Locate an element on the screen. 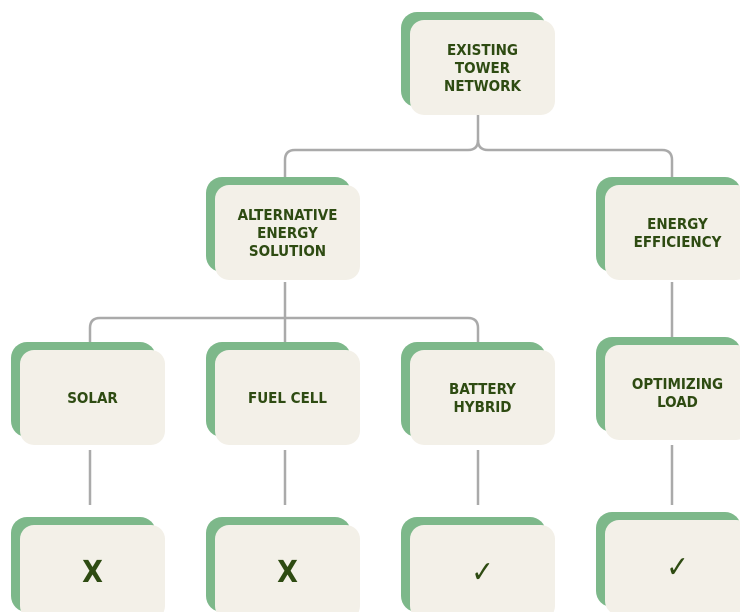 The width and height of the screenshot is (740, 612). node: ENERGY EFFICIENCY is located at coordinates (668, 228).